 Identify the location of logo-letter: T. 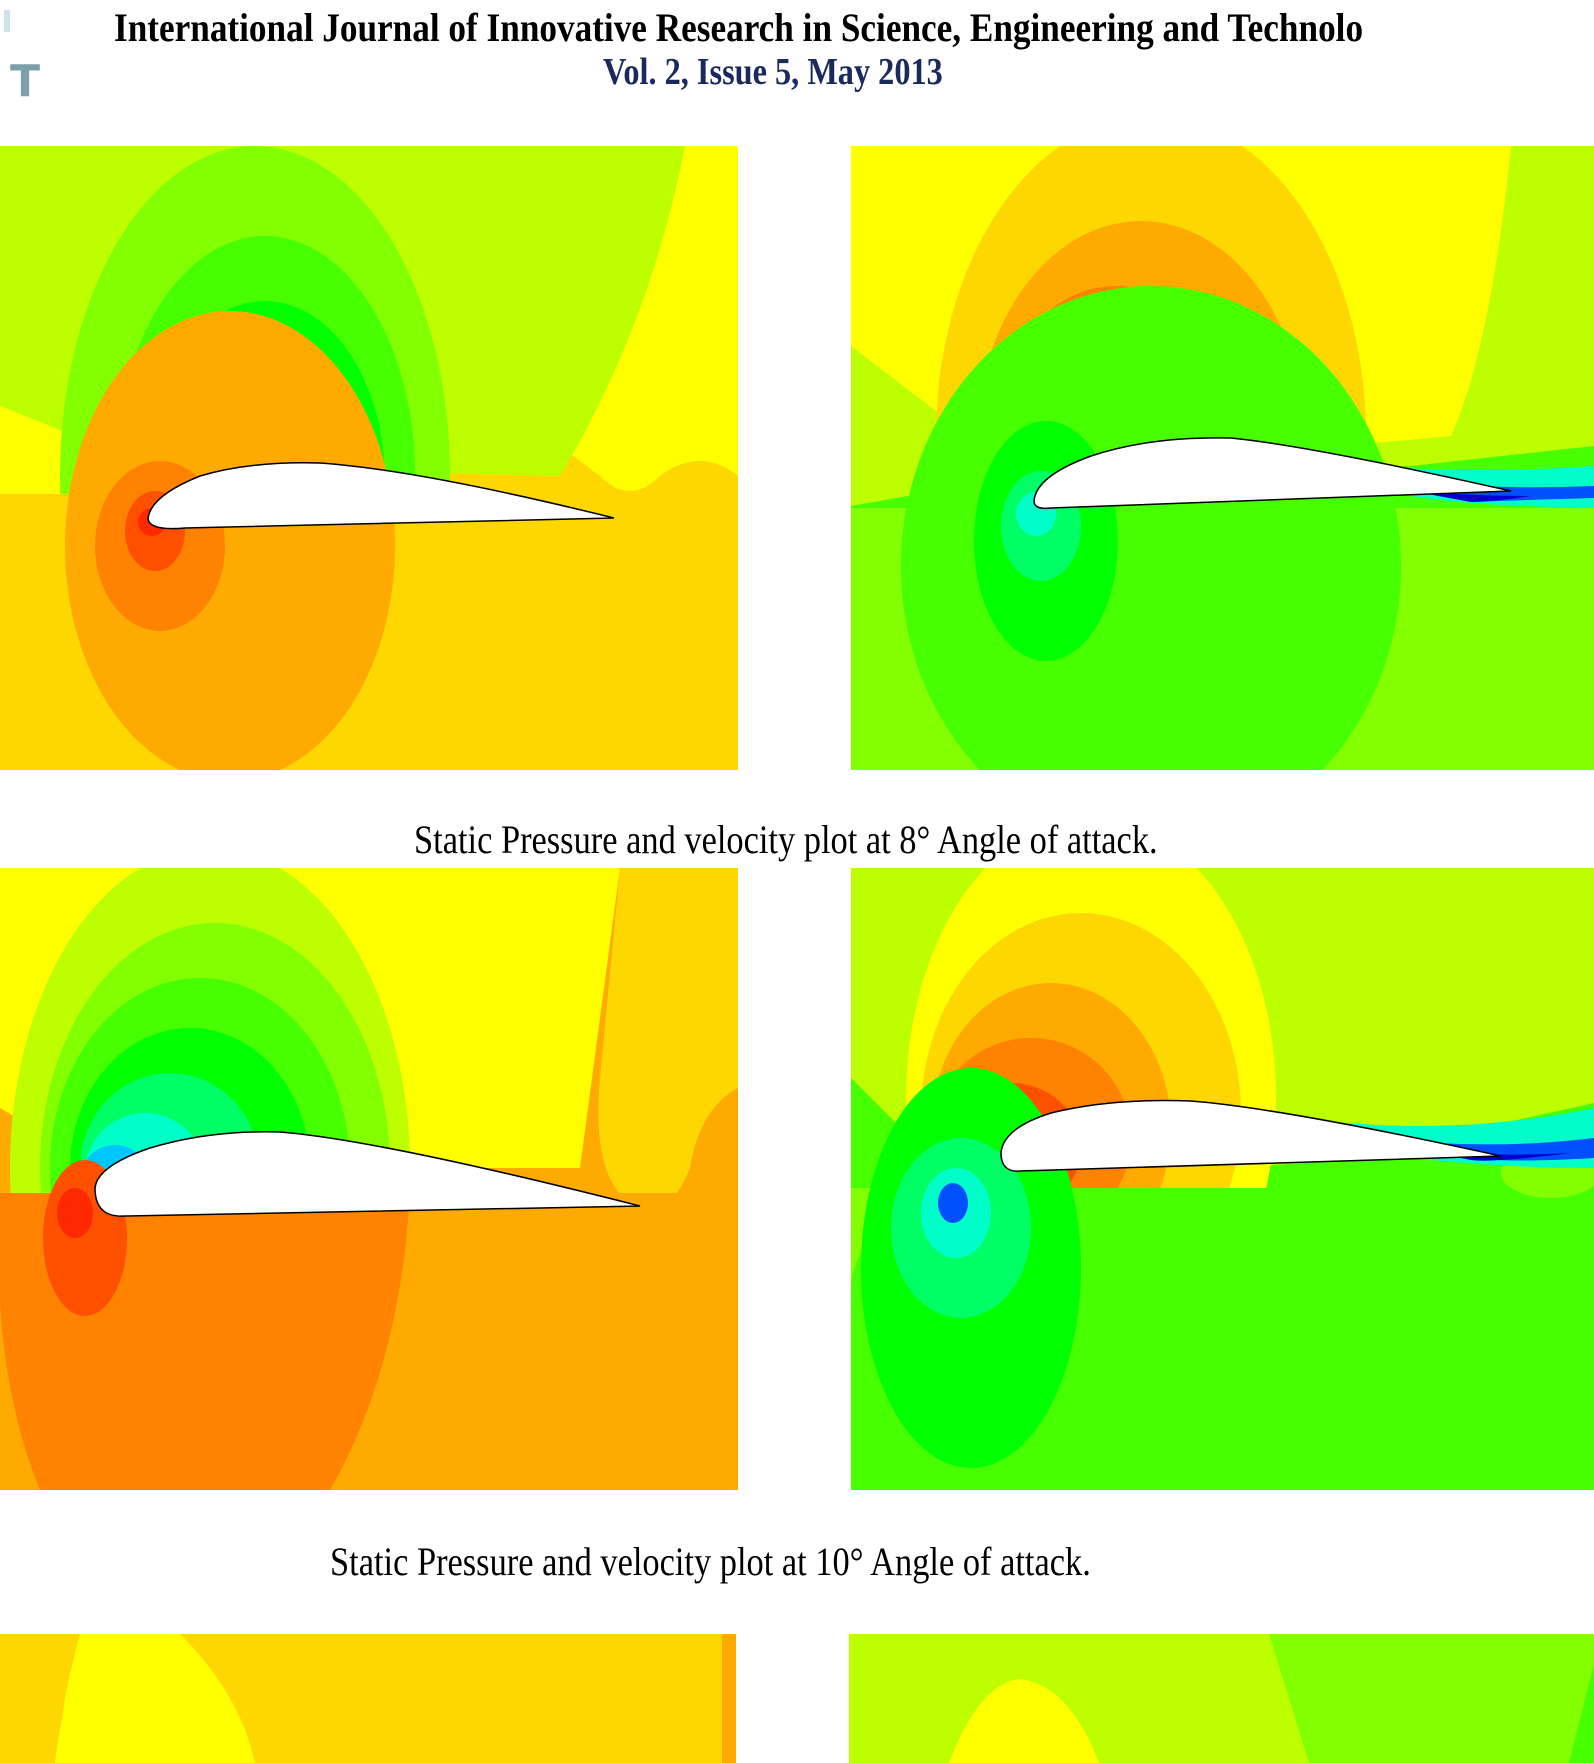
(25, 81).